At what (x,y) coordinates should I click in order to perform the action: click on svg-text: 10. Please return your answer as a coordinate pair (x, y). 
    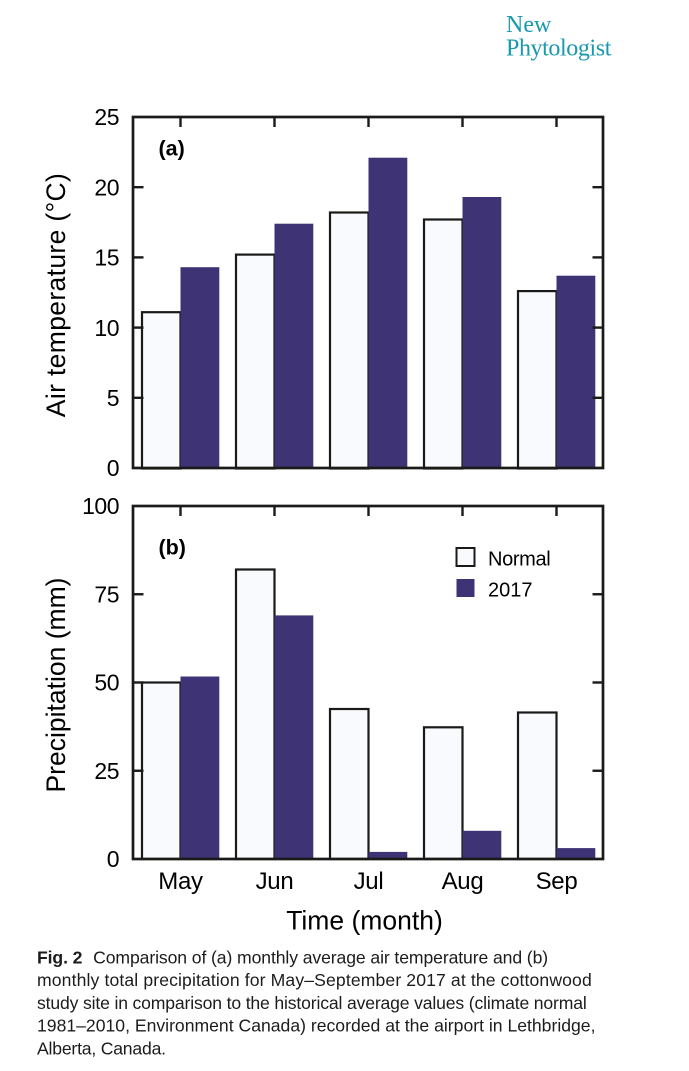
    Looking at the image, I should click on (106, 328).